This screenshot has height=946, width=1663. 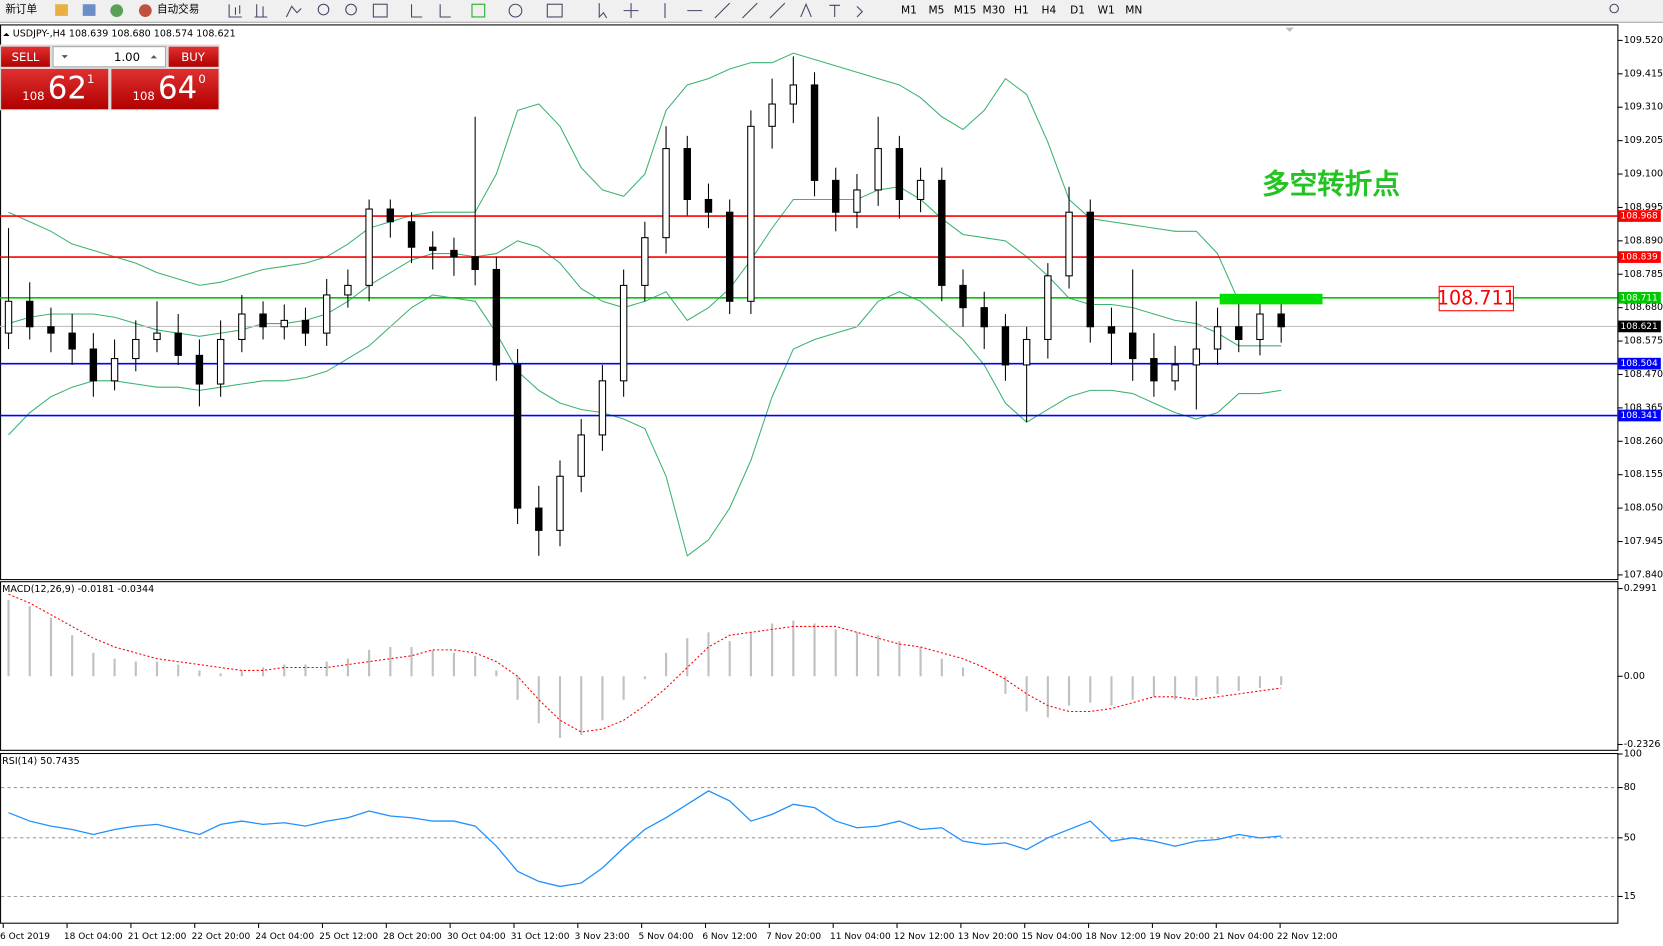 I want to click on timeframe-button: M30, so click(x=993, y=11).